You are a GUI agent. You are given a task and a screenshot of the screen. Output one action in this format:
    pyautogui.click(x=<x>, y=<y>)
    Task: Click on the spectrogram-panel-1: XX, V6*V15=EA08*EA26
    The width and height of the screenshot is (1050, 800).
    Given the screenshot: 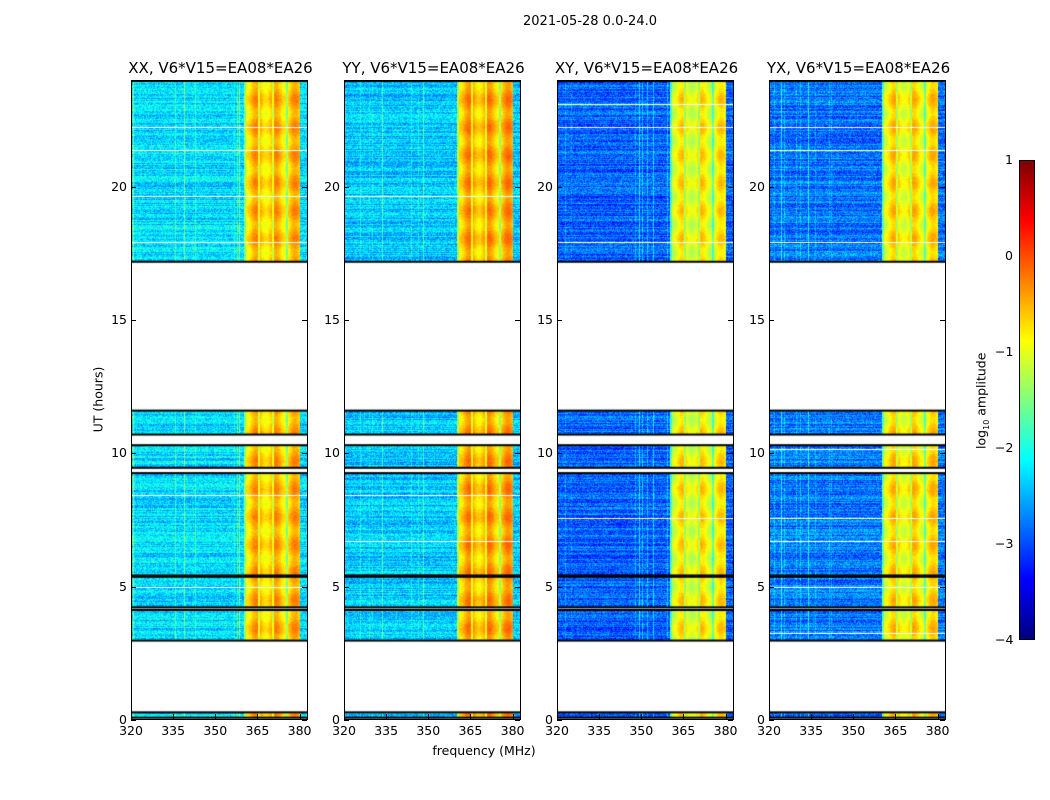 What is the action you would take?
    pyautogui.click(x=220, y=389)
    